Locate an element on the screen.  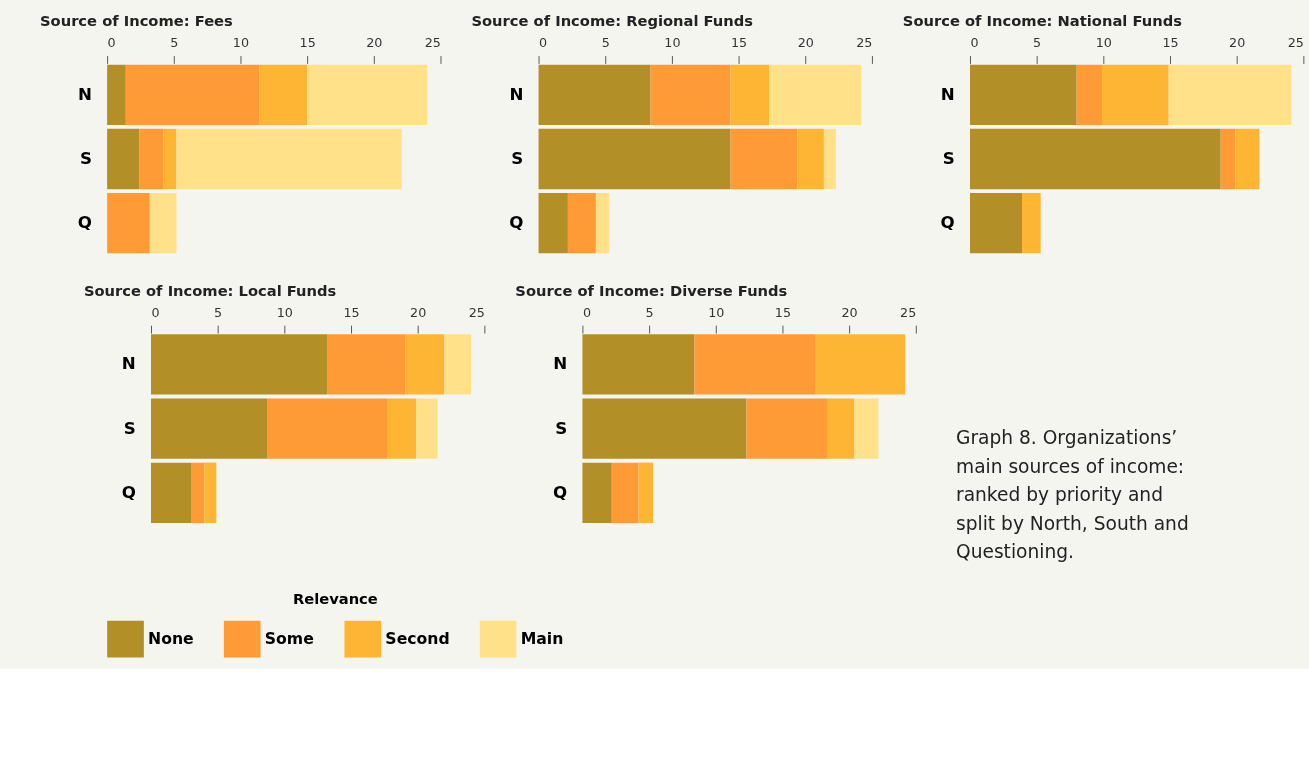
legend-title: Relevance is located at coordinates (335, 598).